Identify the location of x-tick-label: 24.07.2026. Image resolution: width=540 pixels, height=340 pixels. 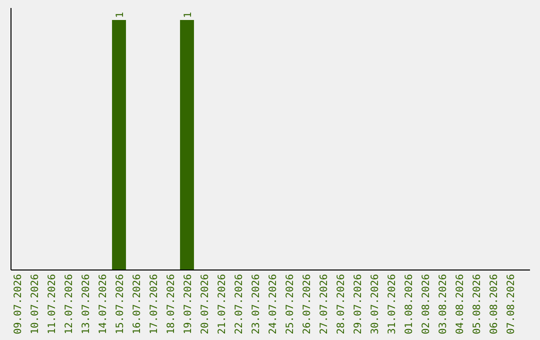
(273, 304).